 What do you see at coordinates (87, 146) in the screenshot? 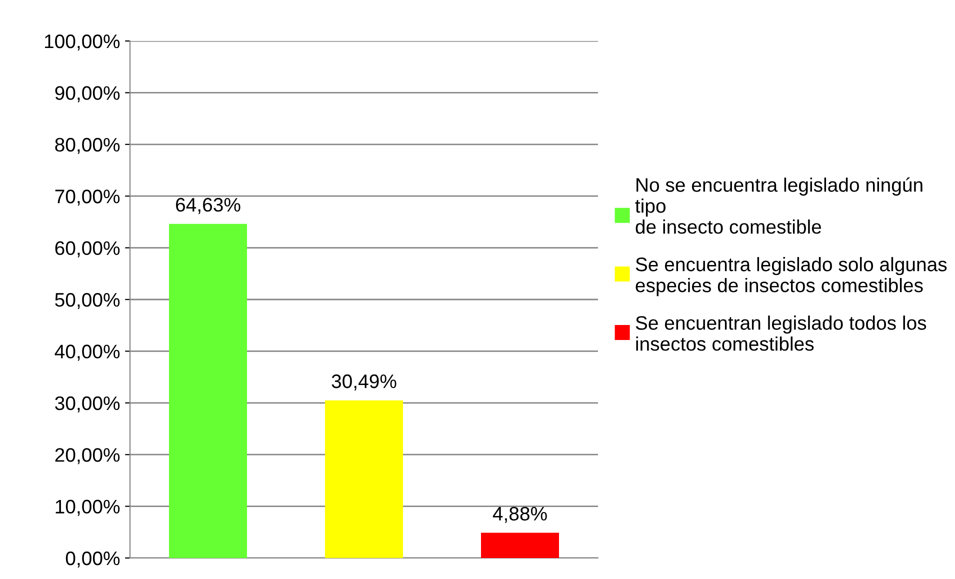
I see `y-tick-label: 80,00%` at bounding box center [87, 146].